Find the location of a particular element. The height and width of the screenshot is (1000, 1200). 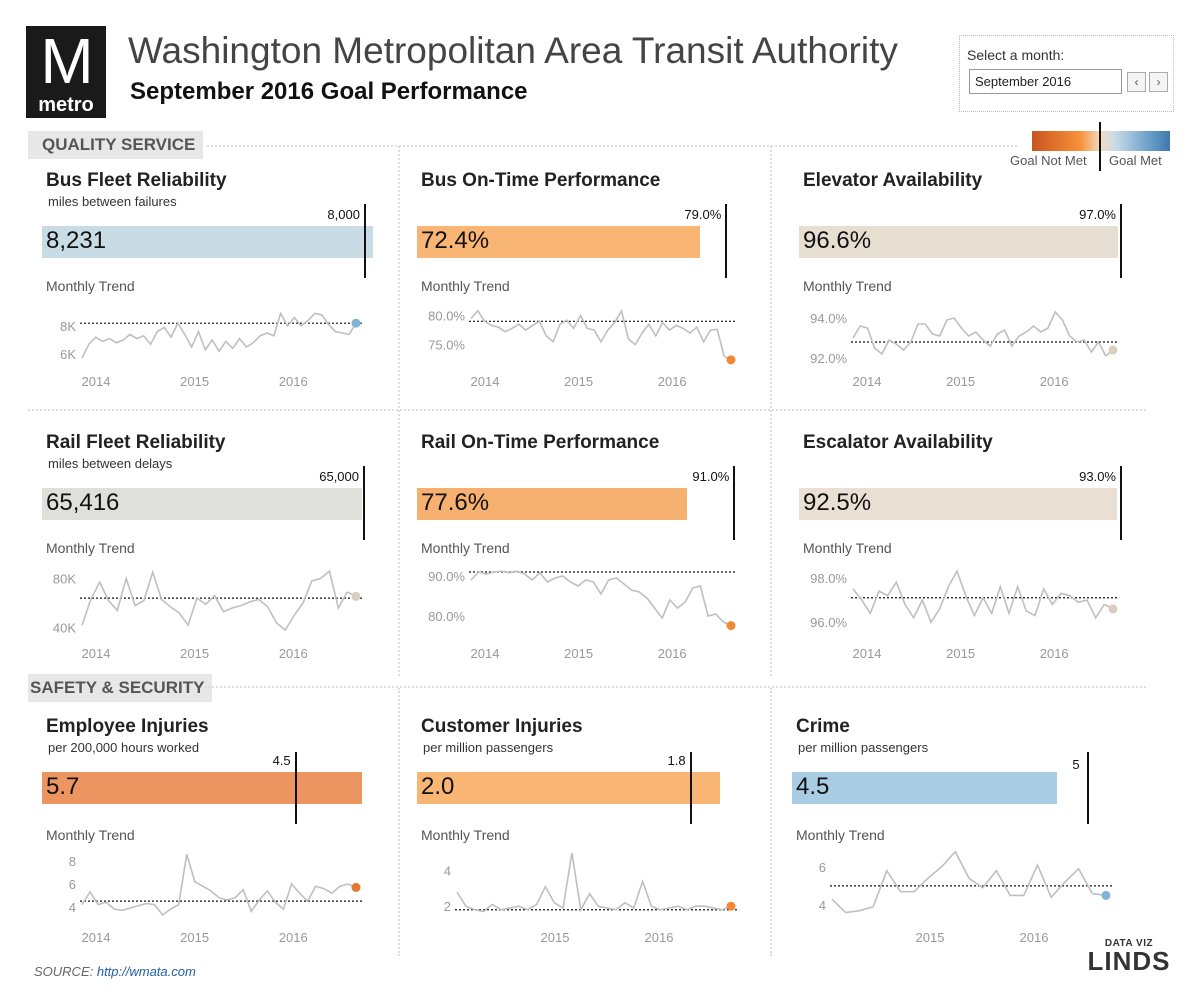

y-tick-label: 75.0% is located at coordinates (446, 345).